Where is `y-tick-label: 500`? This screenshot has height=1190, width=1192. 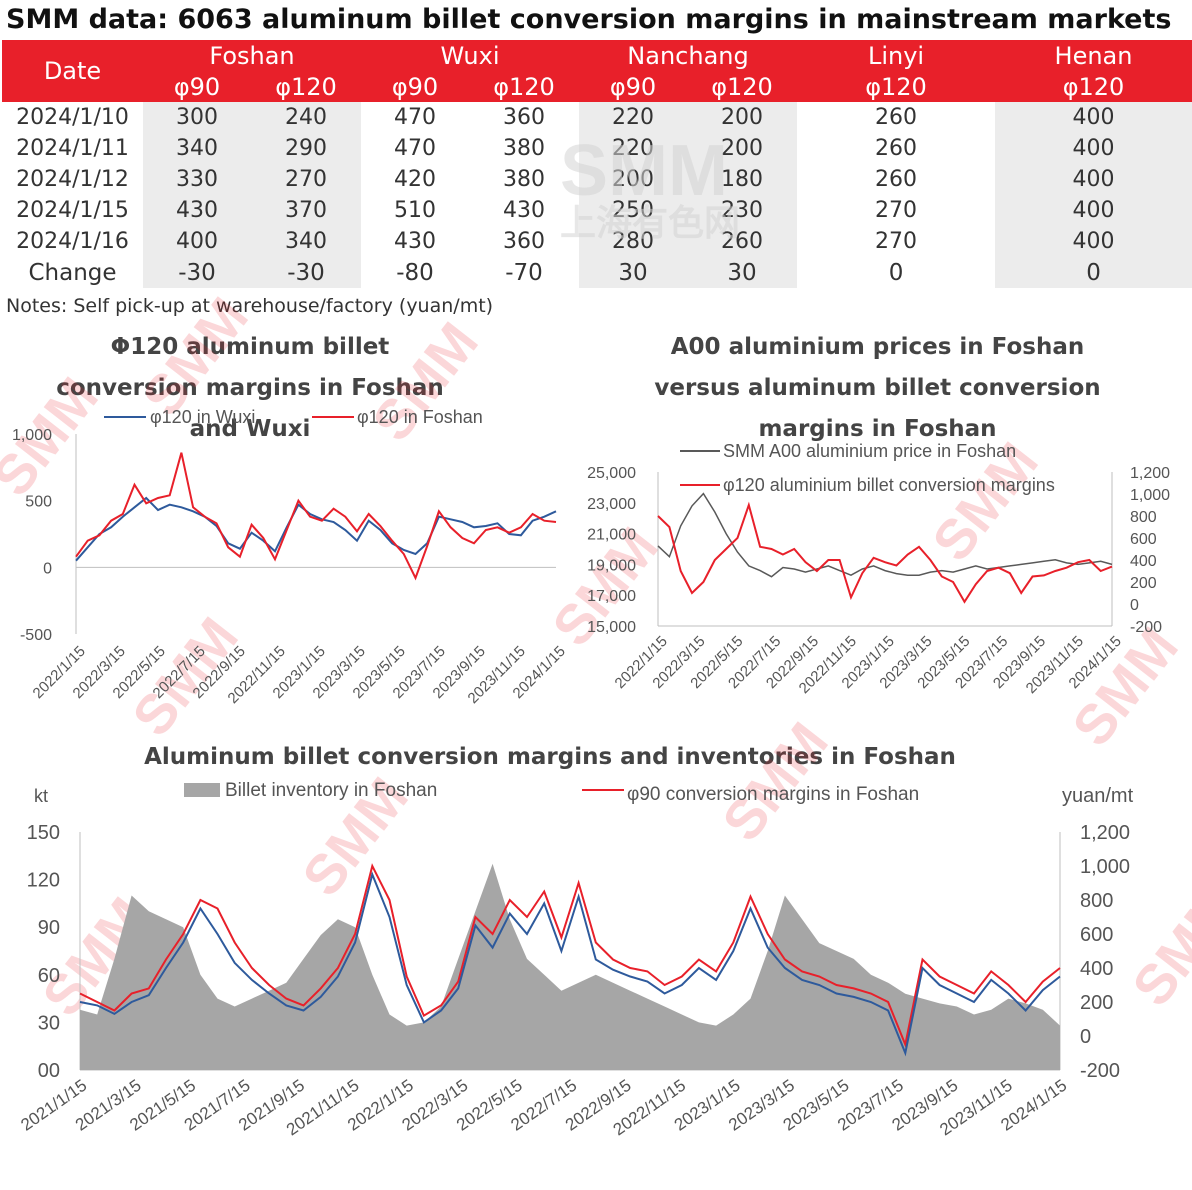 y-tick-label: 500 is located at coordinates (38, 502).